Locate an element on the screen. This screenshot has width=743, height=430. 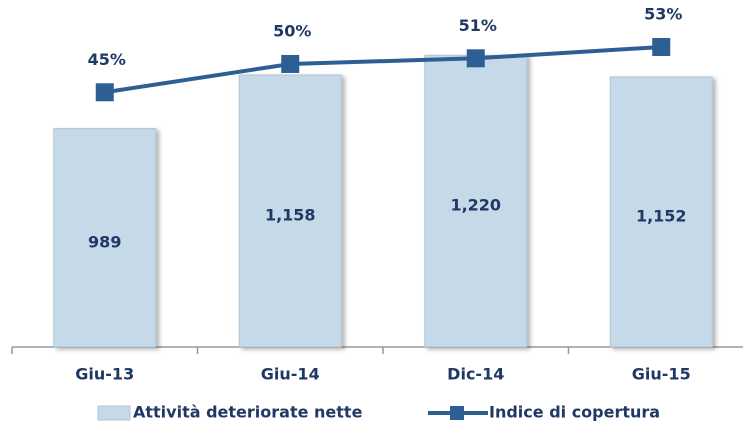
line-label: 53% is located at coordinates (663, 13).